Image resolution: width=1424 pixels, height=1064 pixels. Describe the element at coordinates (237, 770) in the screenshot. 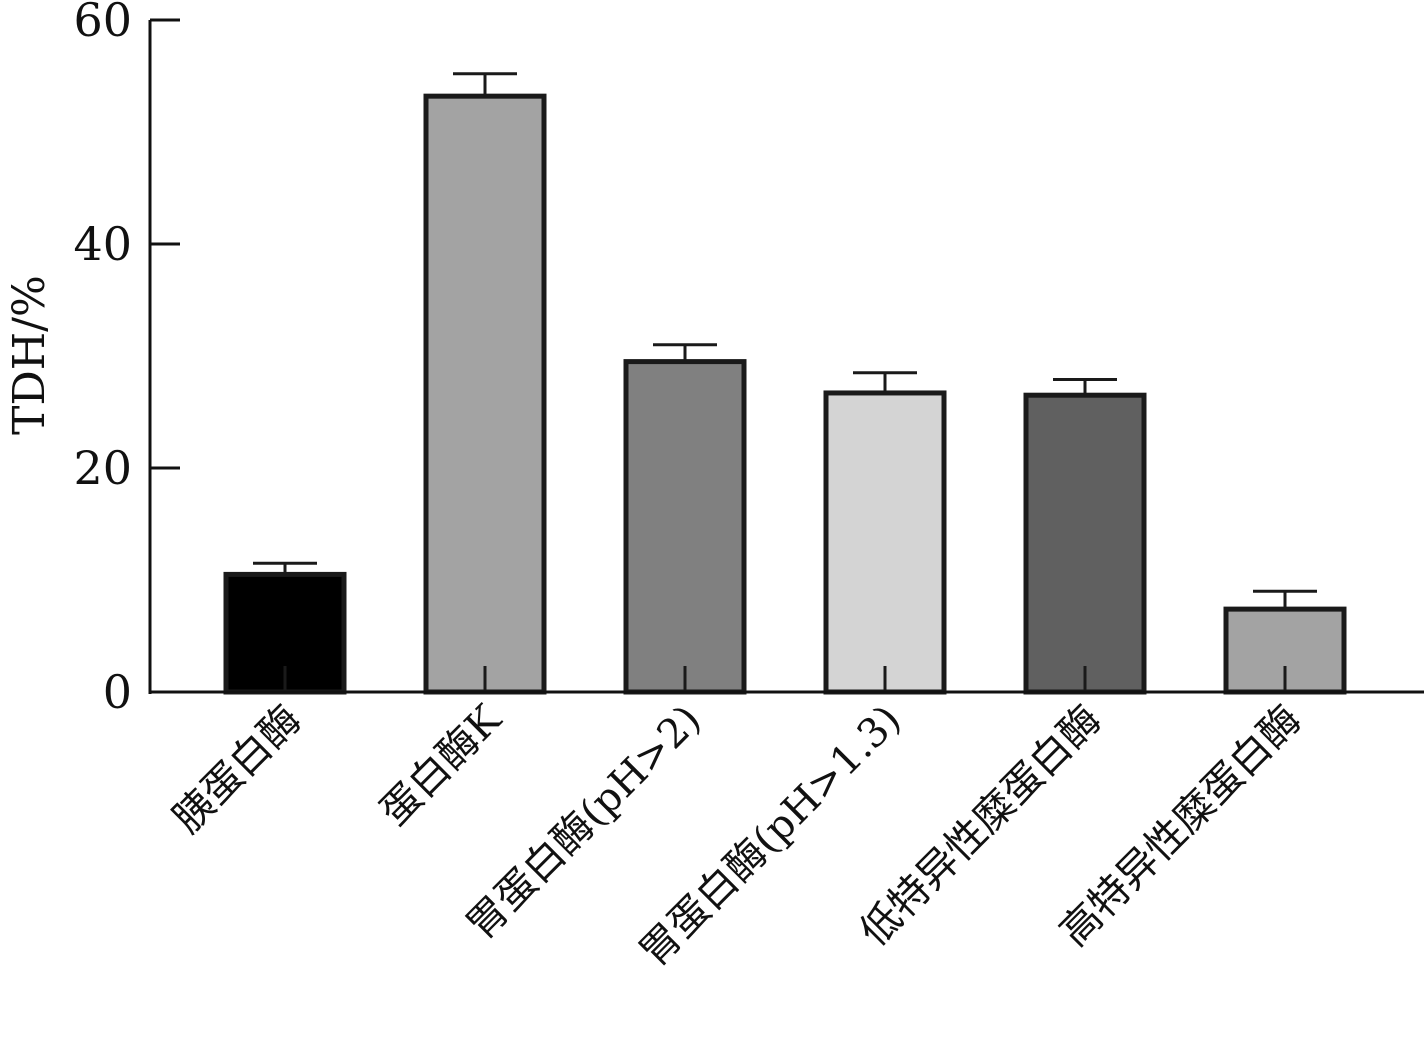

I see `x-category-label: 胰蛋白酶` at that location.